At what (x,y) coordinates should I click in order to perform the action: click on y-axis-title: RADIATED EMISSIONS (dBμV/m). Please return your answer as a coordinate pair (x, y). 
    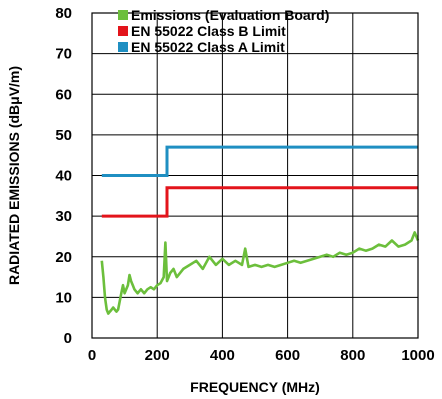
    Looking at the image, I should click on (14, 175).